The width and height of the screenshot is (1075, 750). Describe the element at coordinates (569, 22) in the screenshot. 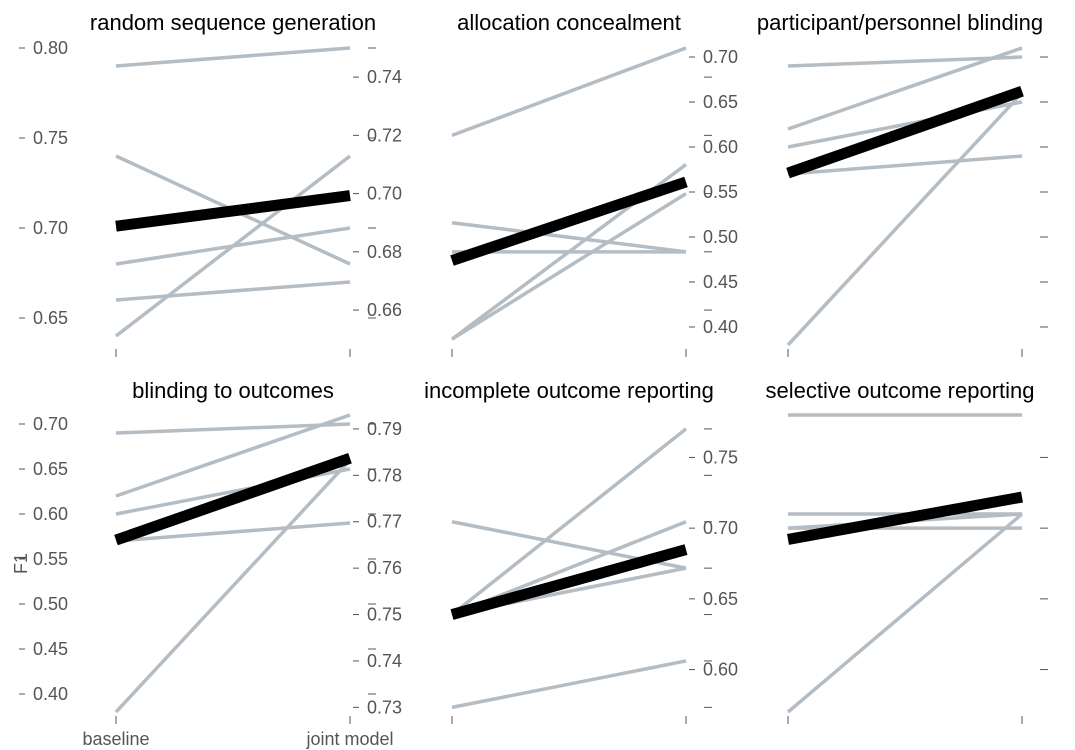

I see `panel-title: allocation concealment` at that location.